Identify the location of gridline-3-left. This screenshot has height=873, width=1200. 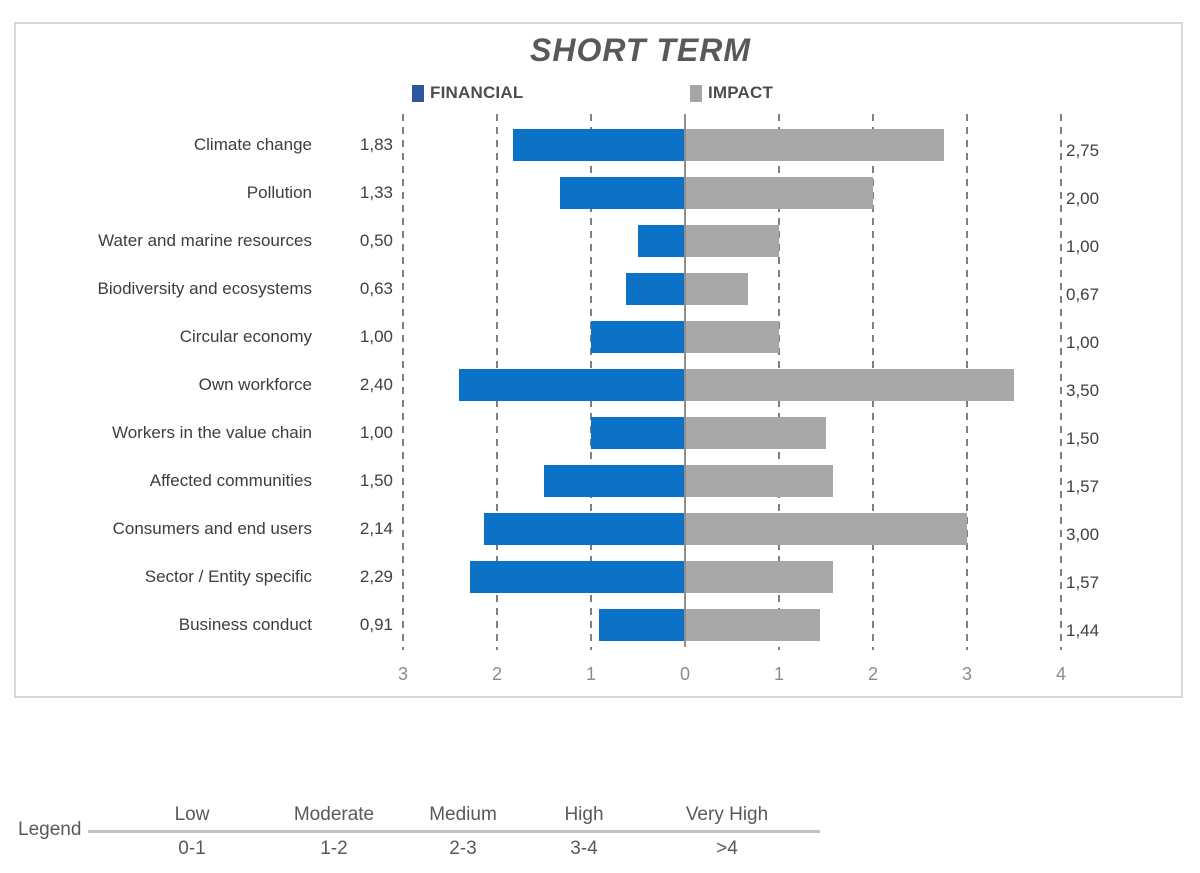
(403, 382).